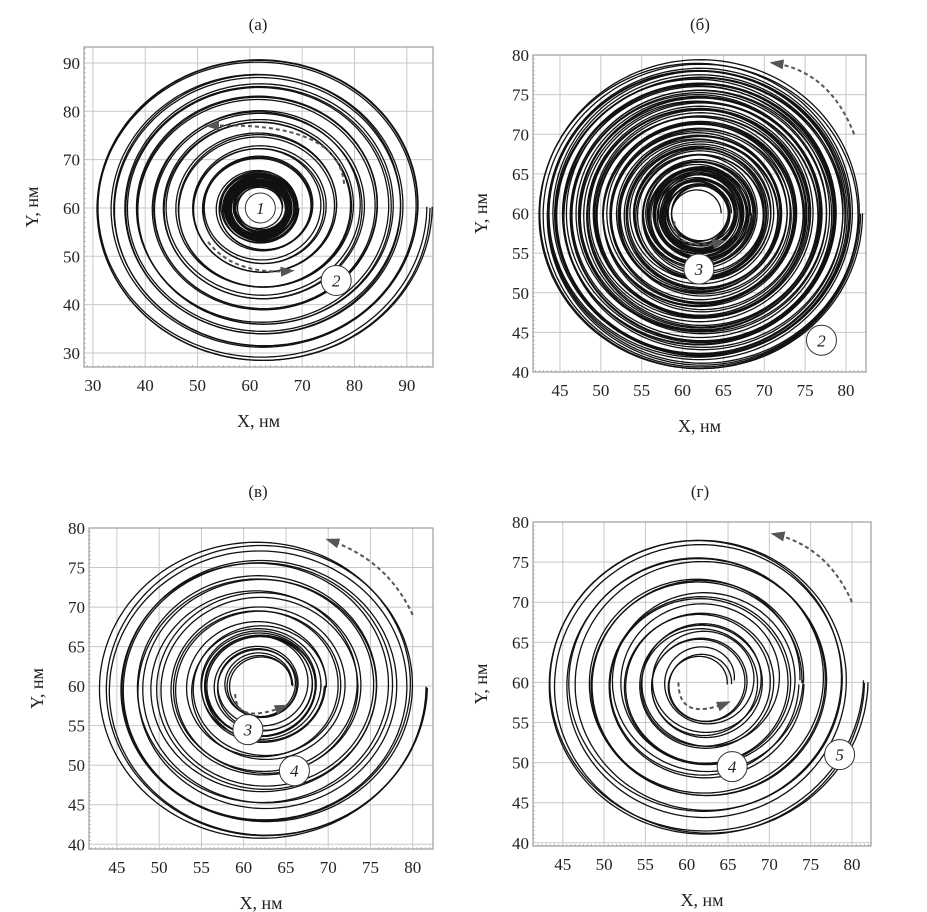 The width and height of the screenshot is (927, 912). I want to click on panel-title: (в), so click(257, 491).